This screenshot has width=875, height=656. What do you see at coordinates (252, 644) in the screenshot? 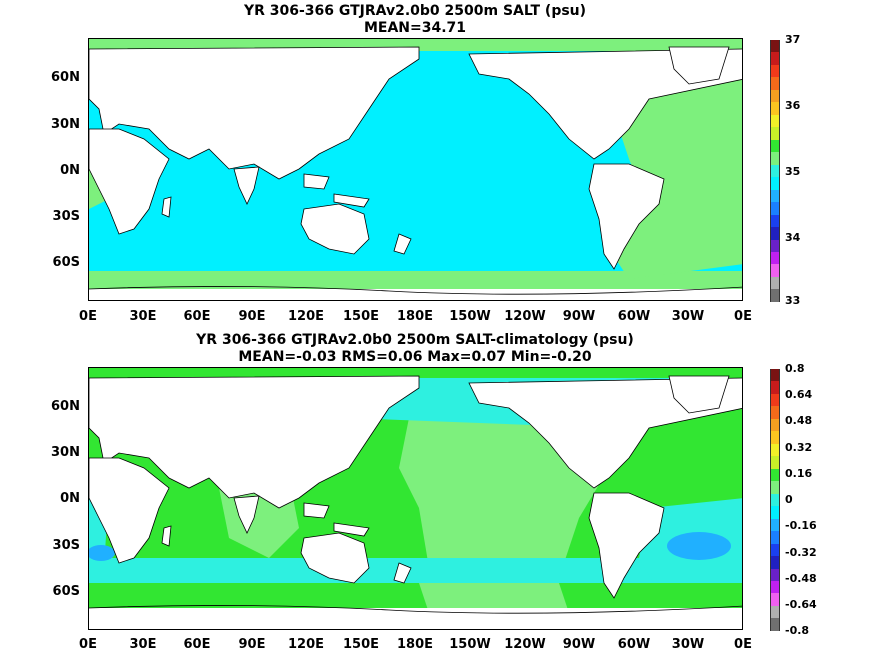
I see `bottom-lon-label: 90E` at bounding box center [252, 644].